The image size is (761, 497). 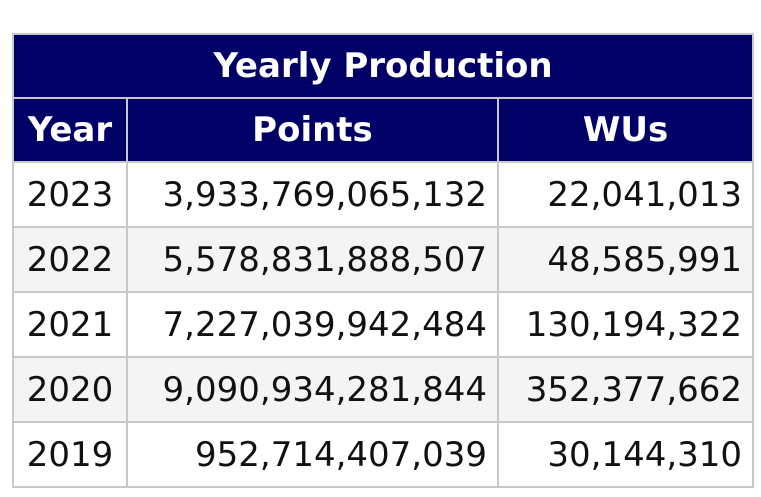 What do you see at coordinates (312, 194) in the screenshot?
I see `points-cell: 3,933,769,065,132` at bounding box center [312, 194].